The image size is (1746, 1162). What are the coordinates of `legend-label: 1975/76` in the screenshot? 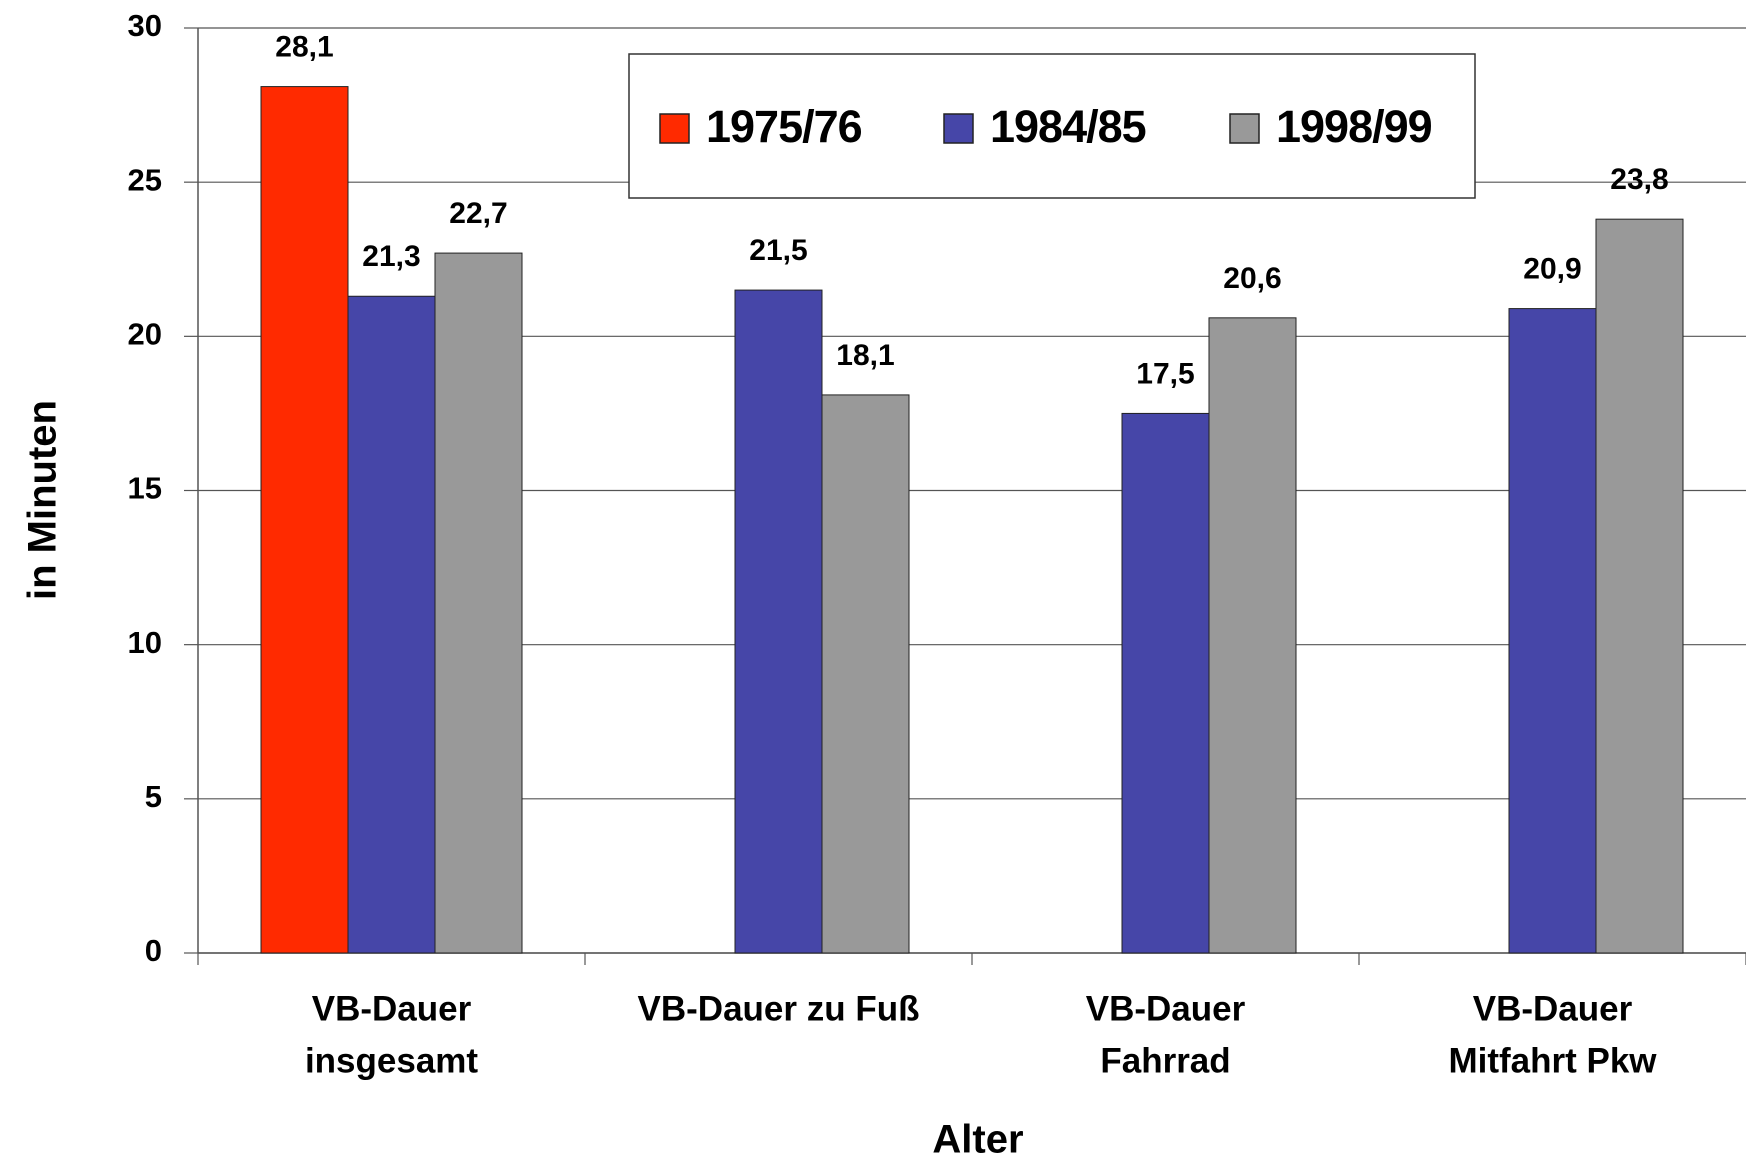 It's located at (784, 126).